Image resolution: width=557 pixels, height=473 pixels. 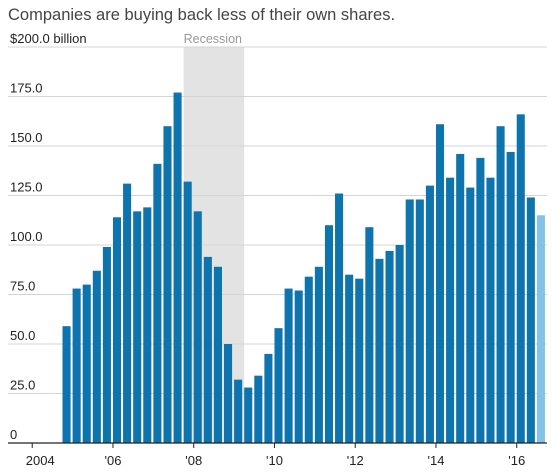 I want to click on recession-label: Recession, so click(x=213, y=39).